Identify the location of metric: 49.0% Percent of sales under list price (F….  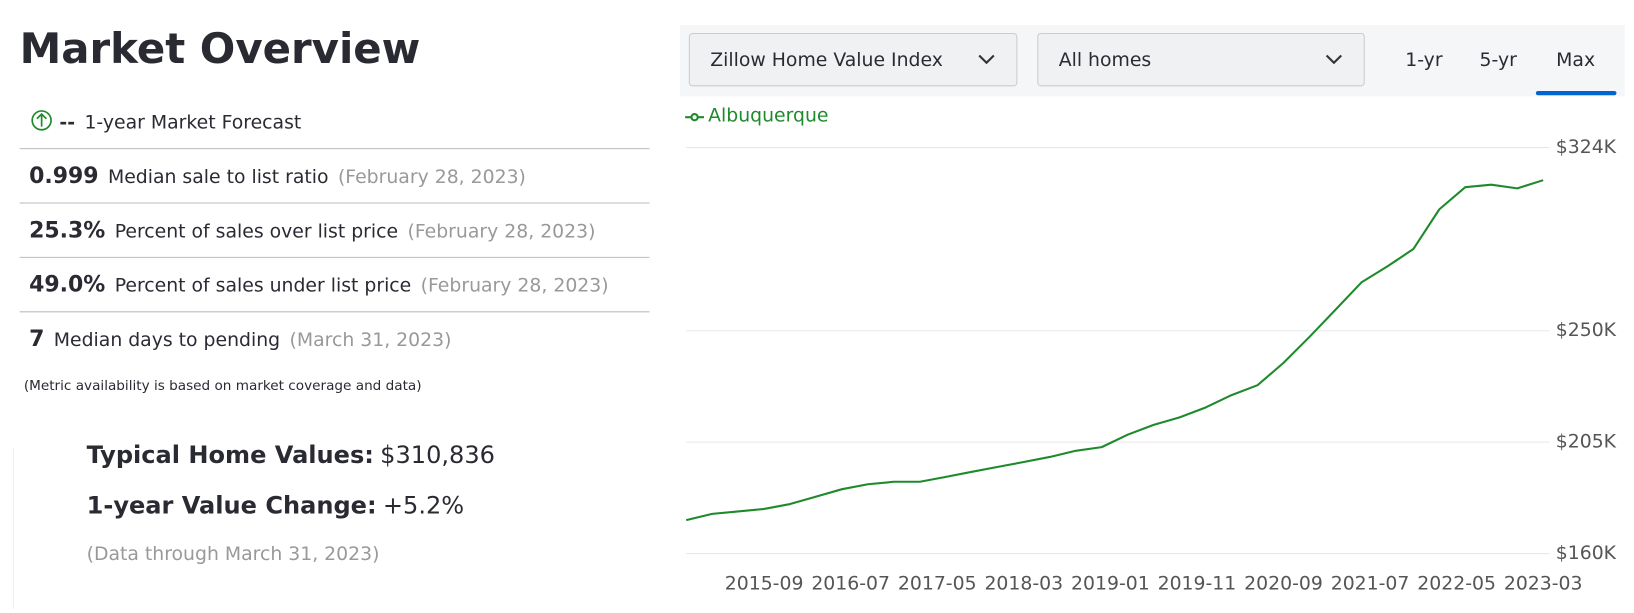
(319, 285).